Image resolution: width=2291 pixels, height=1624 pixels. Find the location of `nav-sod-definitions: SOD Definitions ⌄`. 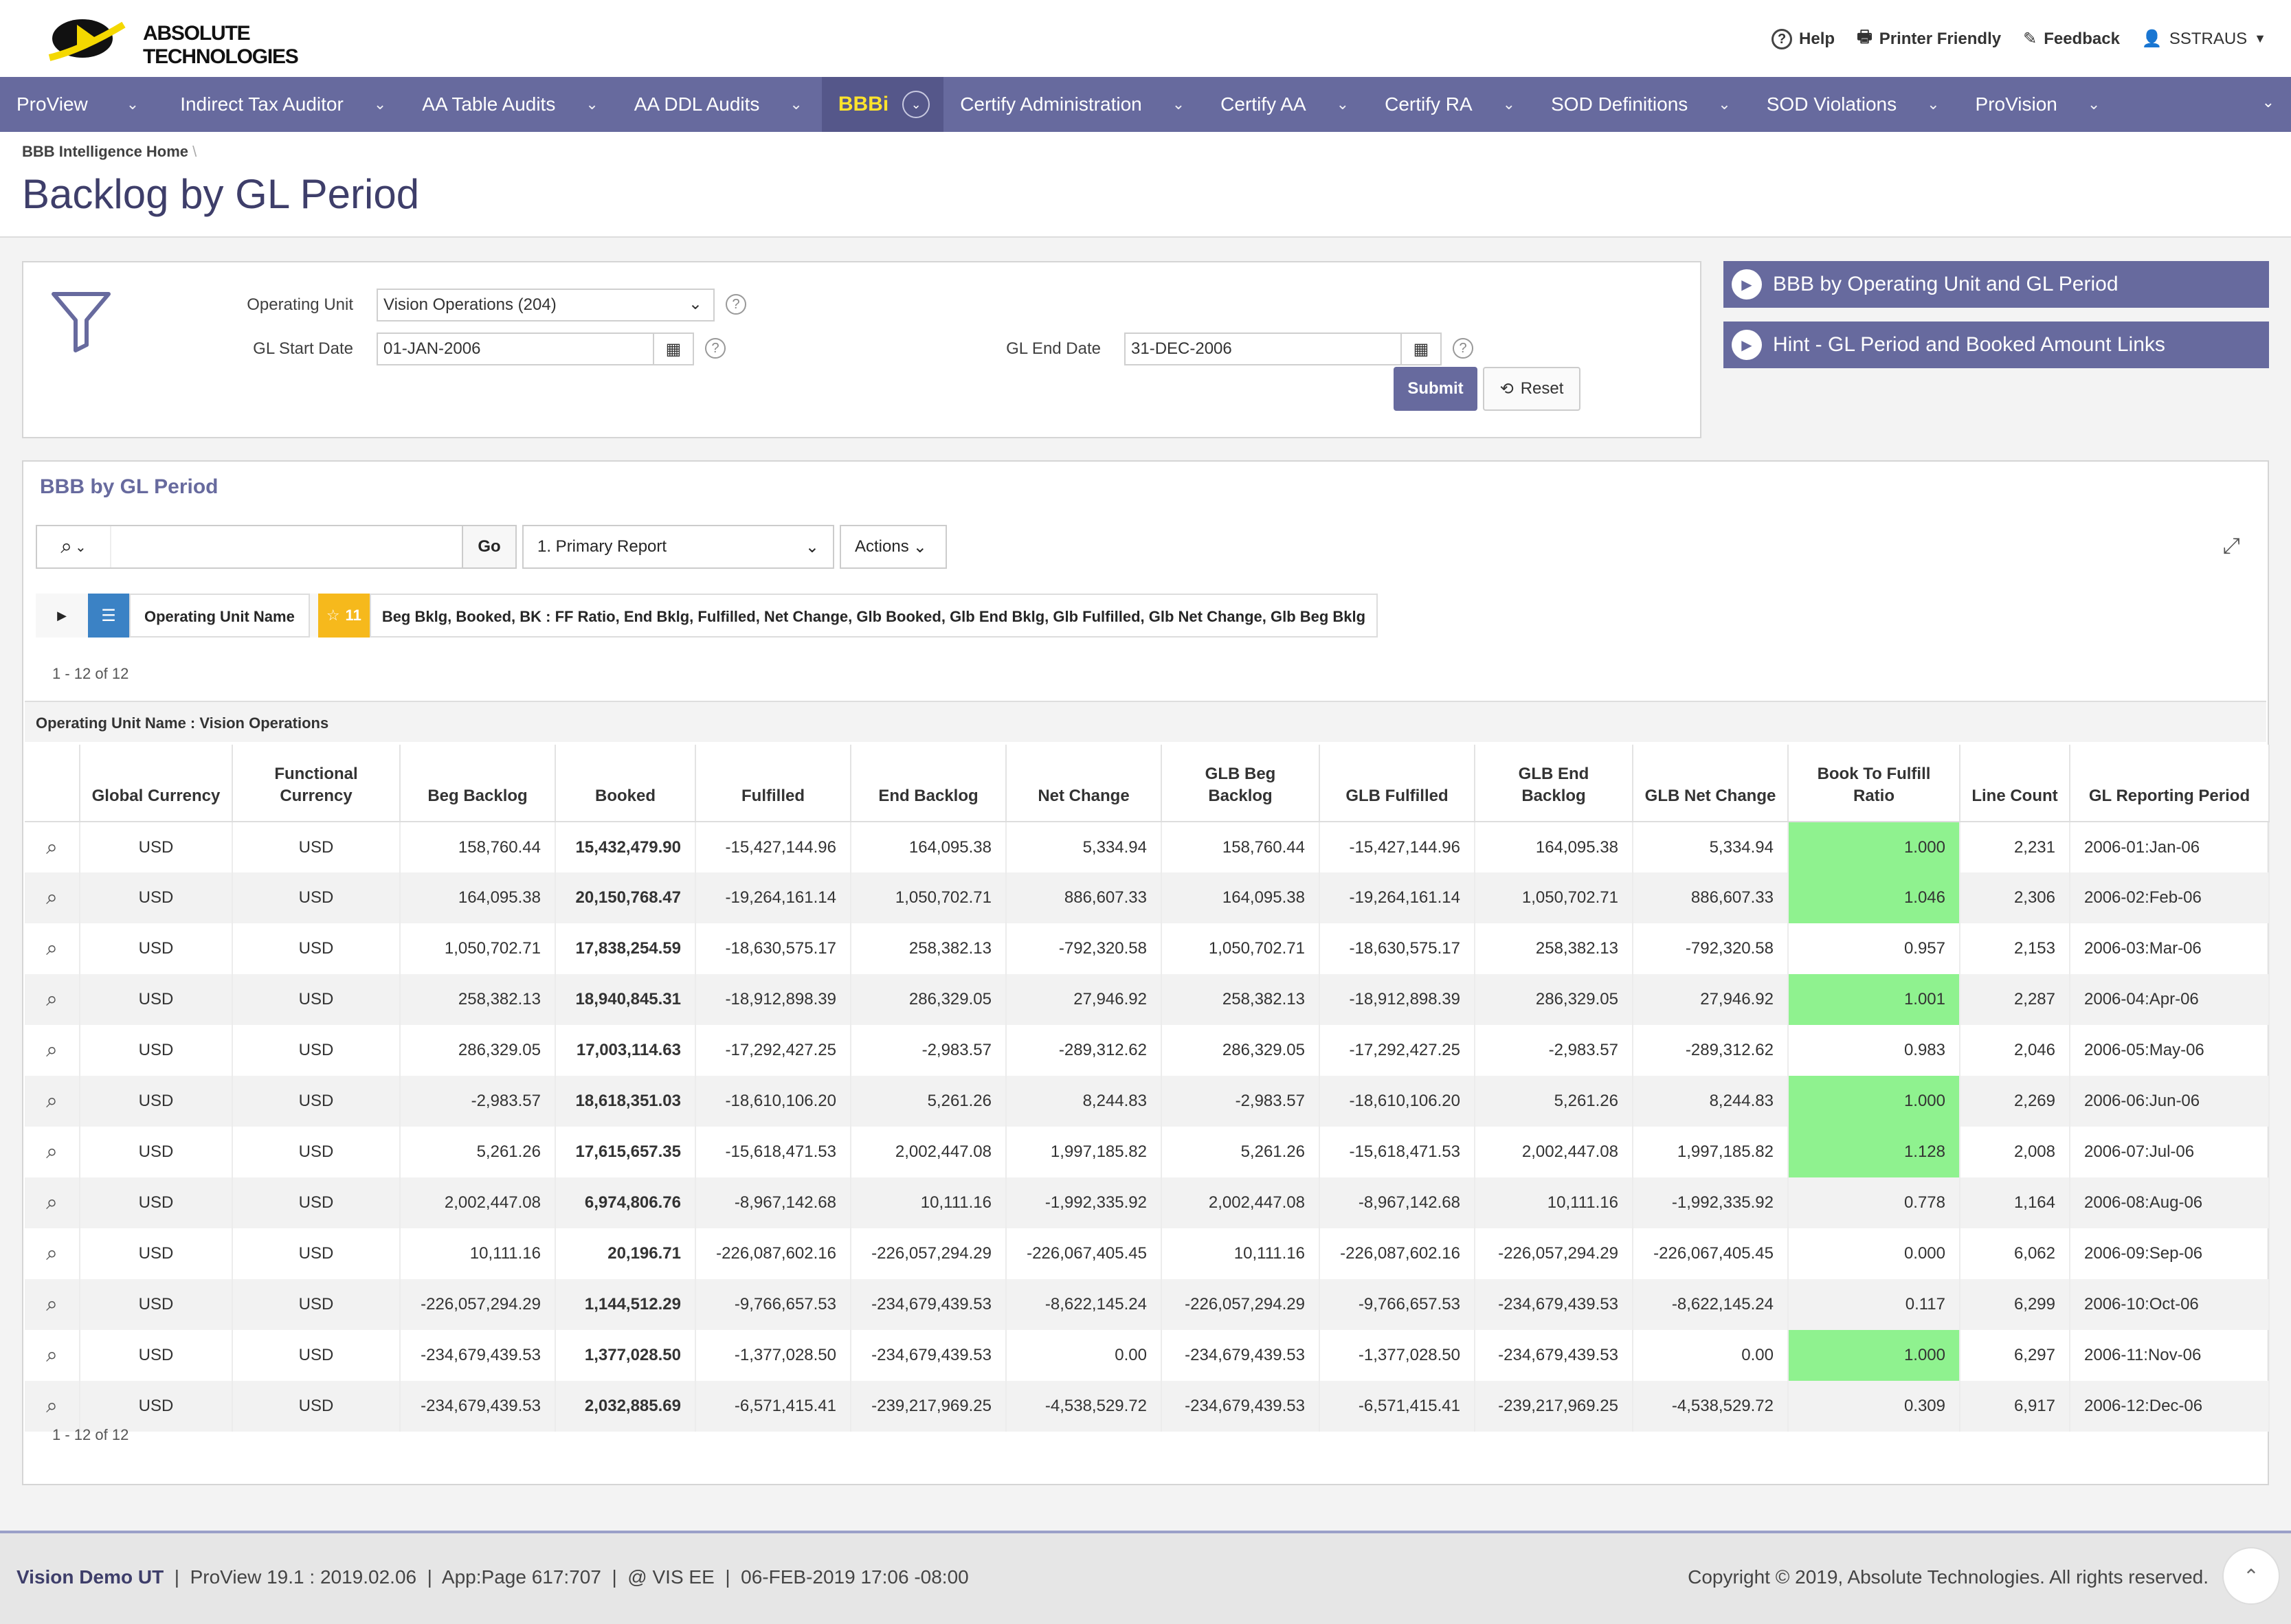

nav-sod-definitions: SOD Definitions ⌄ is located at coordinates (1641, 104).